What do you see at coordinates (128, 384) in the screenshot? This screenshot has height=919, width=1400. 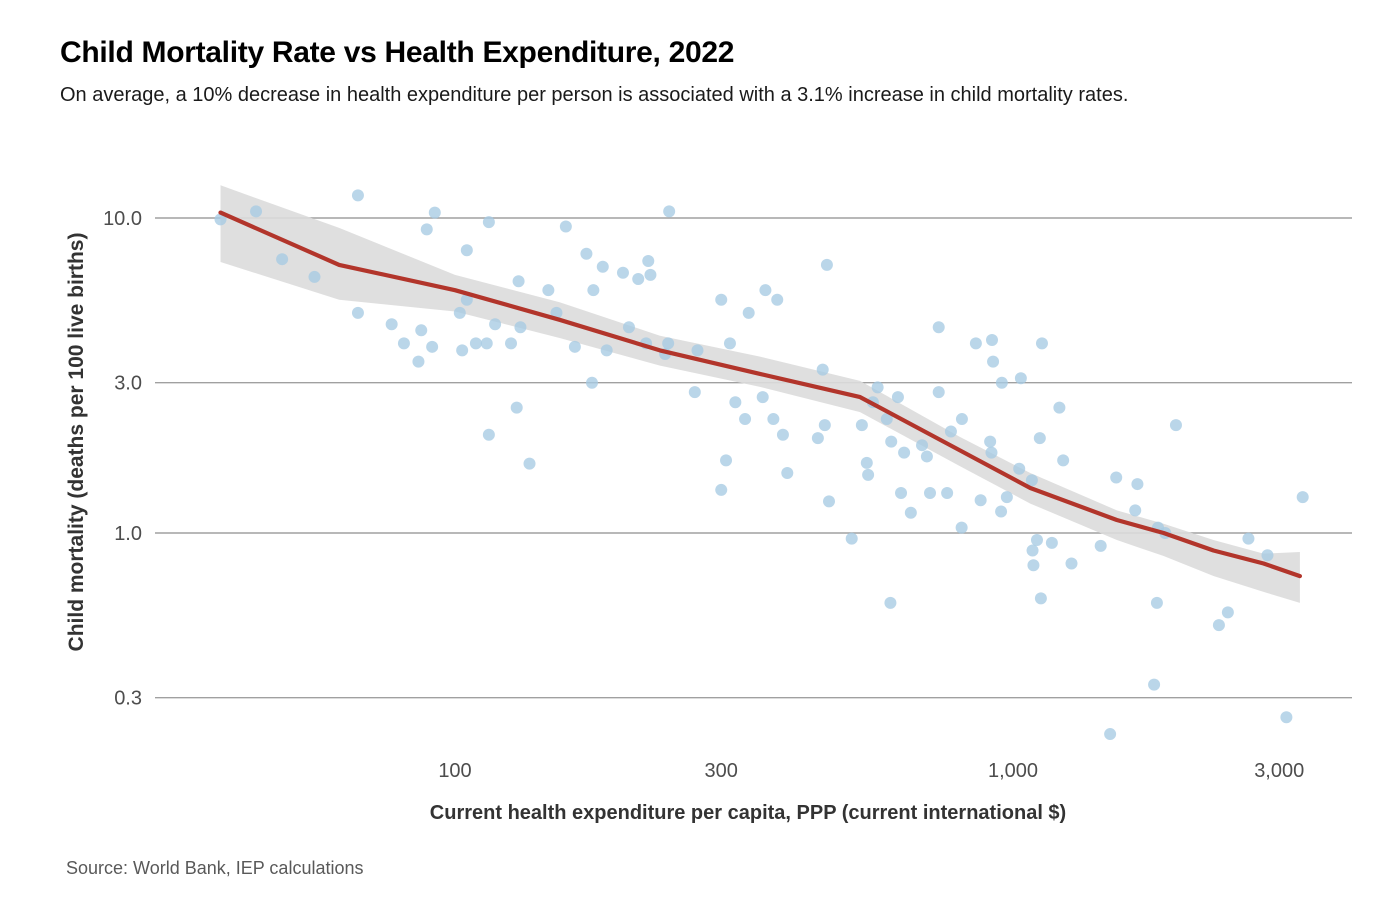 I see `y-tick-label: 3.0` at bounding box center [128, 384].